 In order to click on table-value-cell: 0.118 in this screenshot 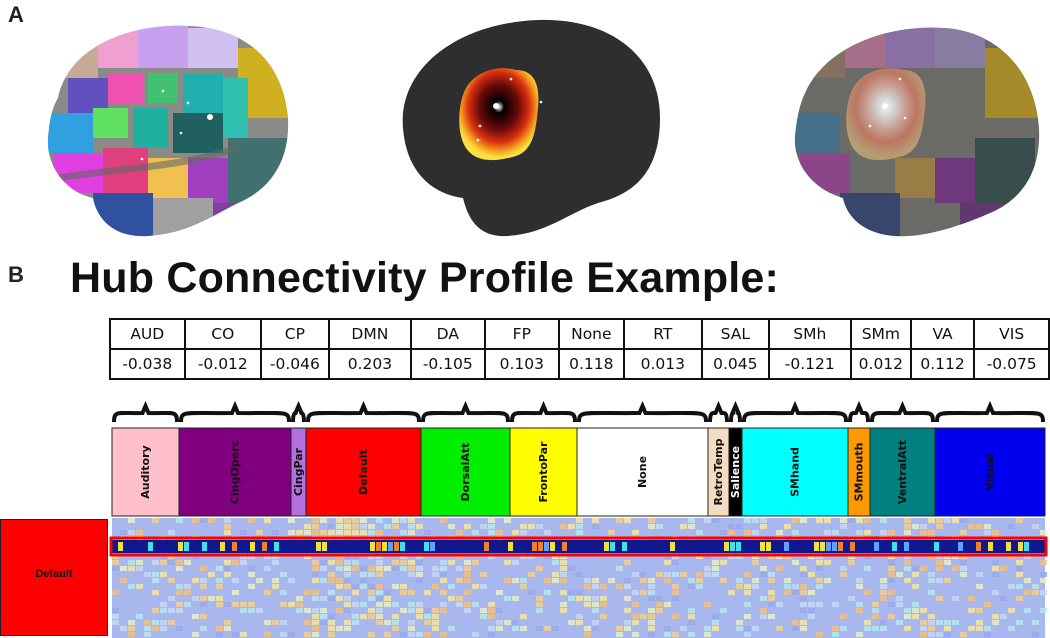, I will do `click(591, 364)`.